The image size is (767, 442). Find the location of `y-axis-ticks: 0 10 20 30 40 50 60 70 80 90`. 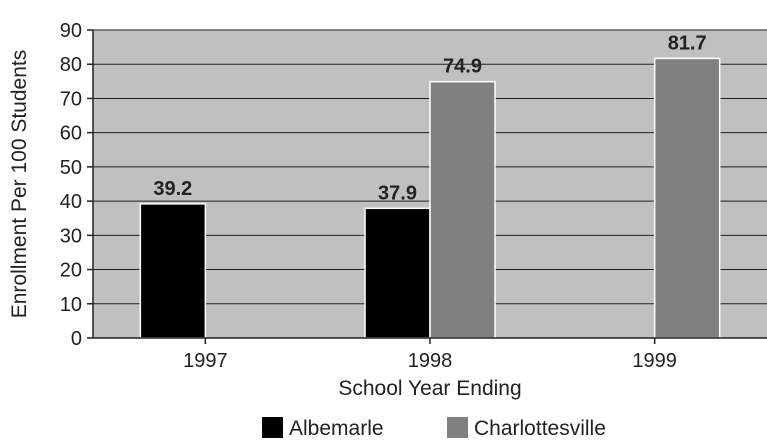

y-axis-ticks: 0 10 20 30 40 50 60 70 80 90 is located at coordinates (76, 185).